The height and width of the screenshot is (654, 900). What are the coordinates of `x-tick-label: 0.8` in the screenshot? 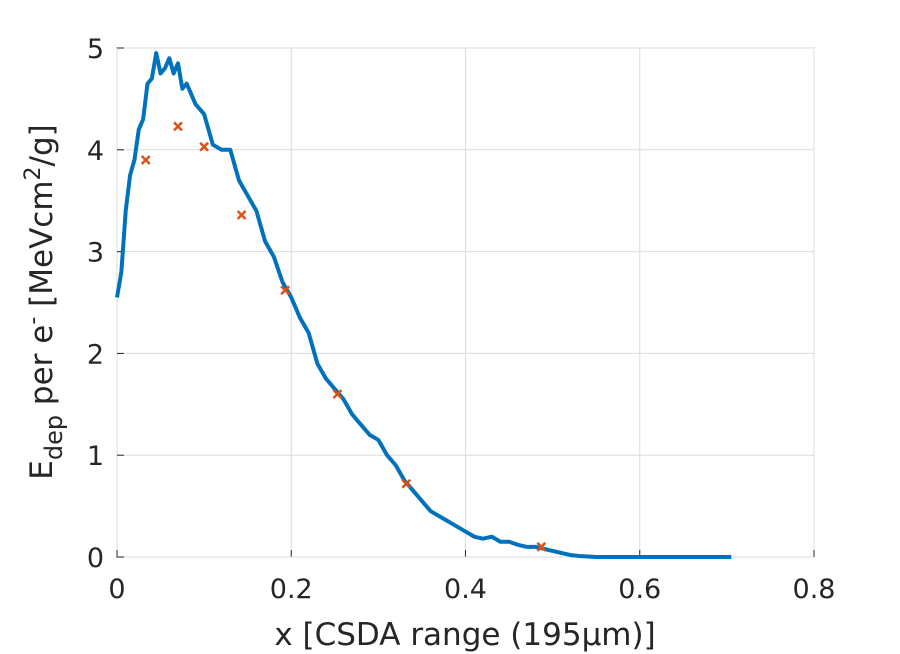 It's located at (814, 589).